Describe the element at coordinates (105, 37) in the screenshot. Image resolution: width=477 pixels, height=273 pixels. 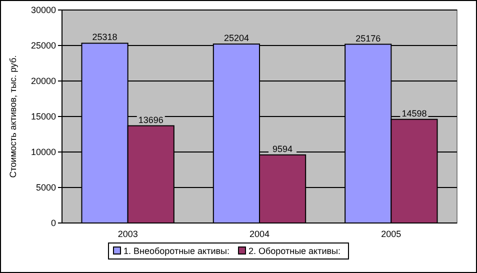
I see `data-label: 25318` at that location.